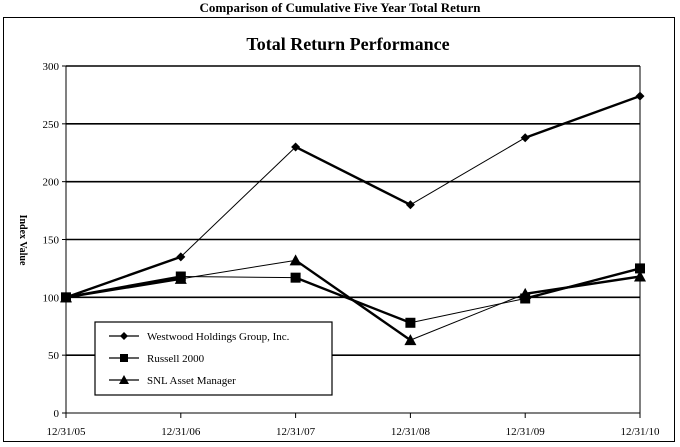 The width and height of the screenshot is (680, 447). Describe the element at coordinates (51, 125) in the screenshot. I see `y-tick-label: 250` at that location.